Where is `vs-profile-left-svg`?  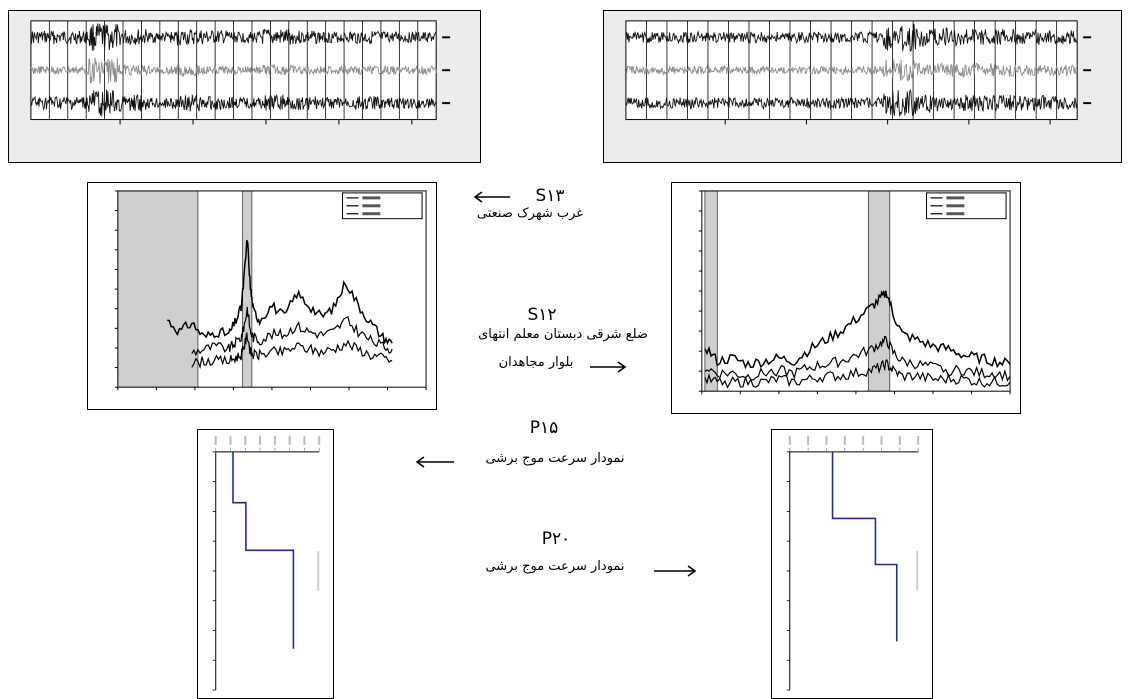 vs-profile-left-svg is located at coordinates (266, 563).